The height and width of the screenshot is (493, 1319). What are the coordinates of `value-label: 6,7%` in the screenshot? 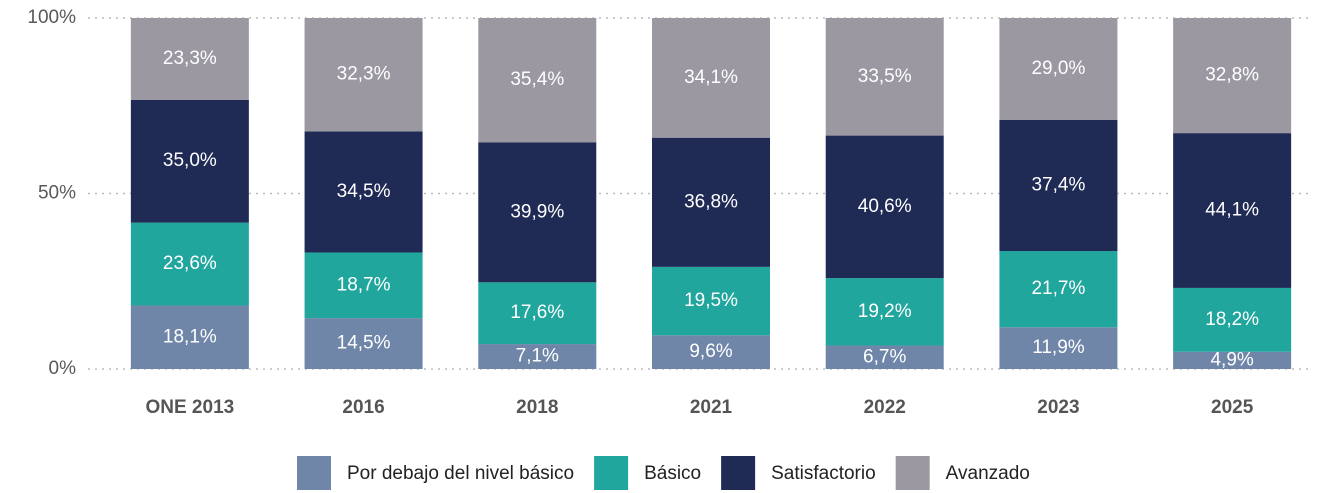 It's located at (884, 356).